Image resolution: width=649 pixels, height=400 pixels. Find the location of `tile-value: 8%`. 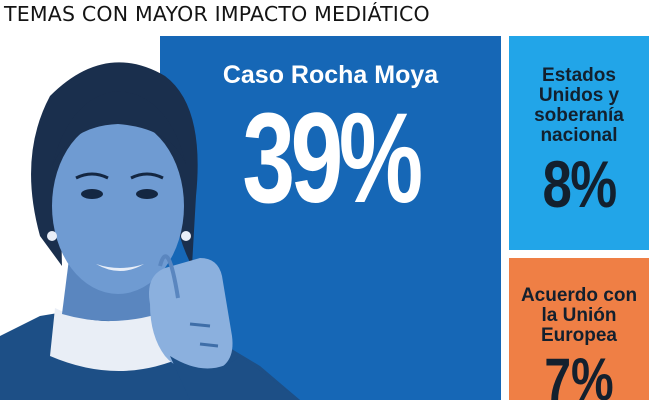

tile-value: 8% is located at coordinates (579, 183).